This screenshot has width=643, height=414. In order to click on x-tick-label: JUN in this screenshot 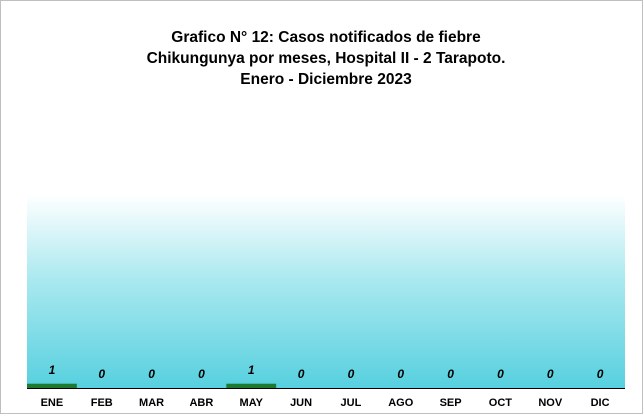, I will do `click(301, 403)`.